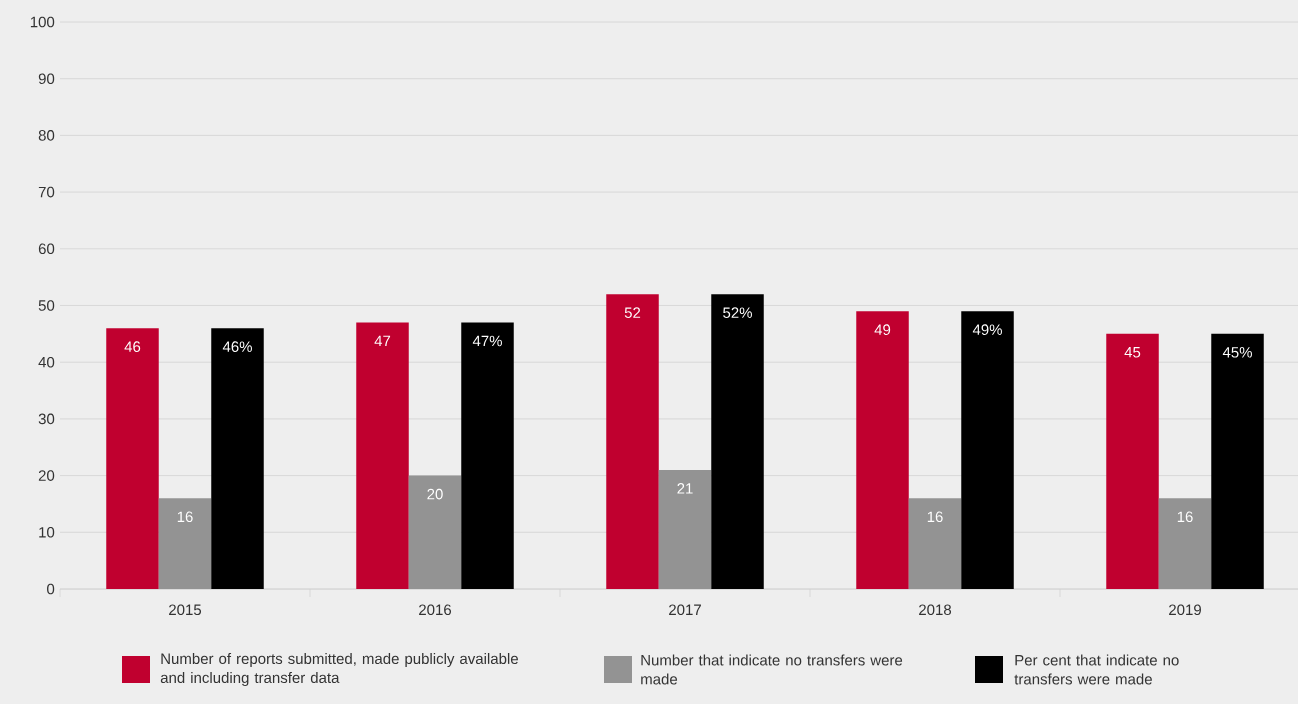 This screenshot has width=1298, height=704. Describe the element at coordinates (185, 610) in the screenshot. I see `x-tick-label: 2015` at that location.